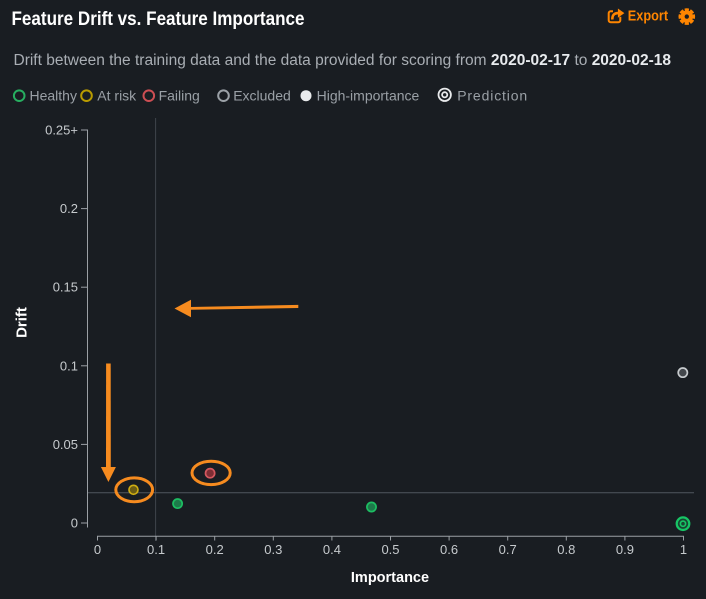 The height and width of the screenshot is (599, 706). Describe the element at coordinates (566, 549) in the screenshot. I see `svg-text: 0.8` at that location.